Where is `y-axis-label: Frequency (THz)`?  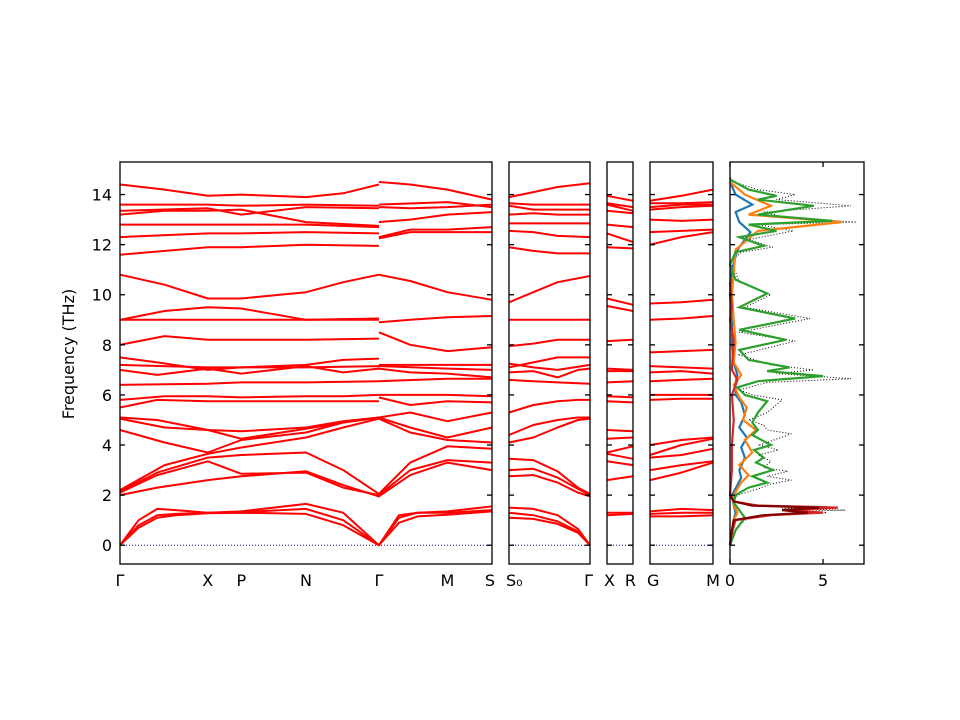
y-axis-label: Frequency (THz) is located at coordinates (68, 354).